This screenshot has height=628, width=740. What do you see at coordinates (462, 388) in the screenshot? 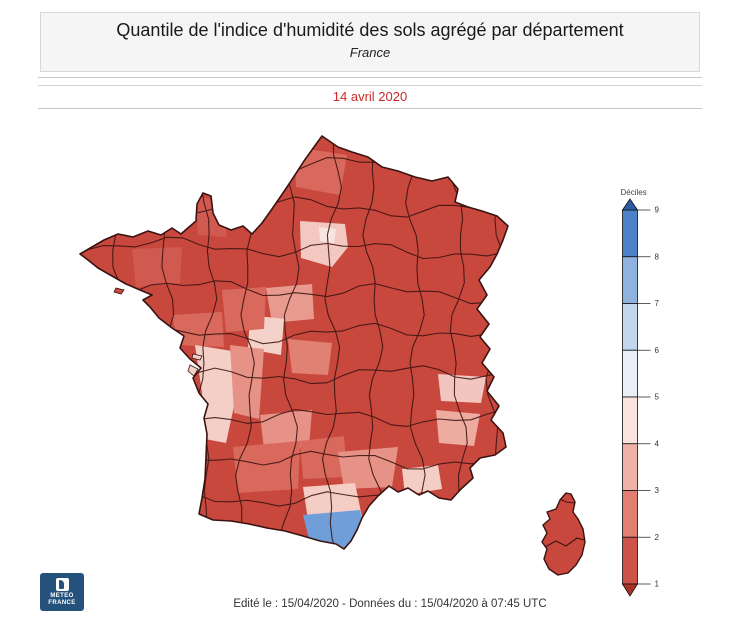
I see `department-savoie-pale` at bounding box center [462, 388].